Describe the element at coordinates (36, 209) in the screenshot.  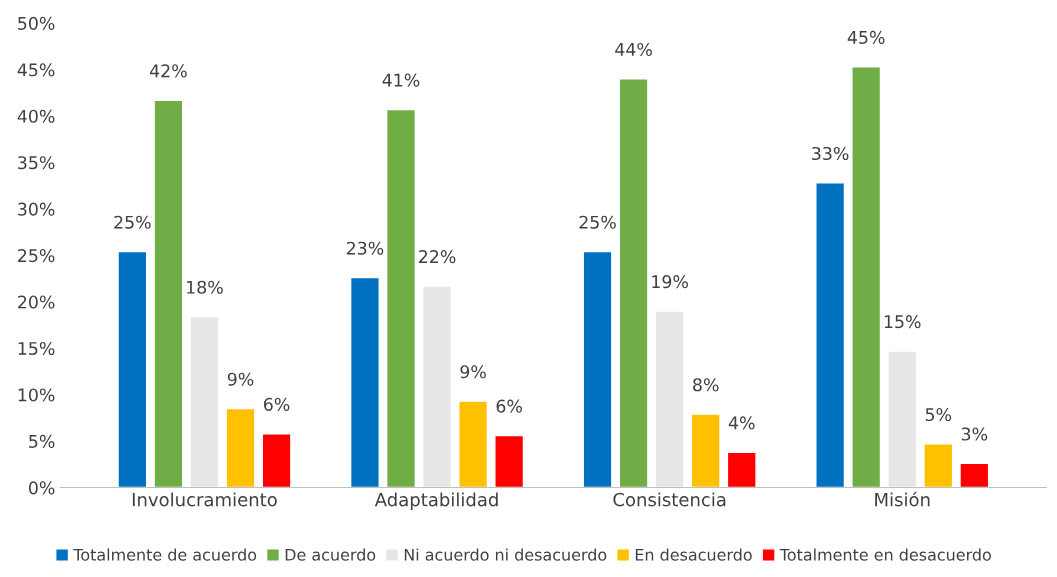
I see `y-tick-label: 30%` at that location.